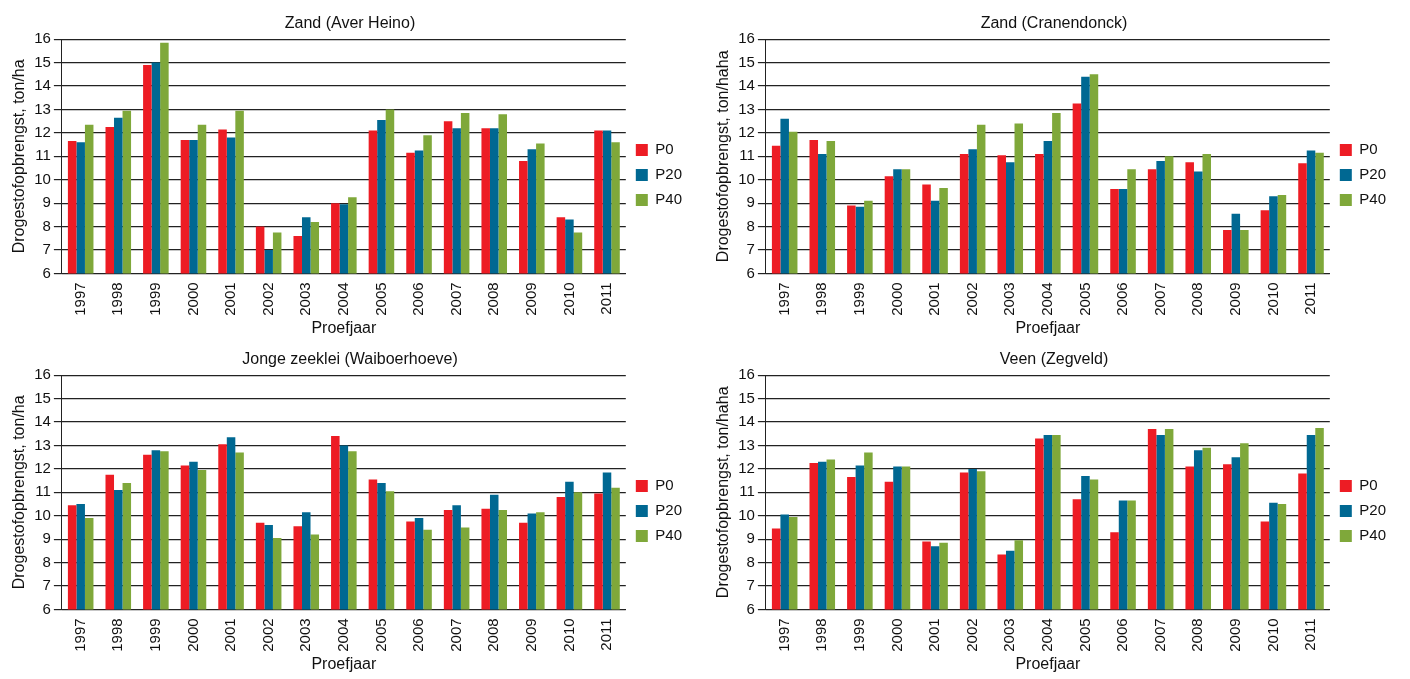  What do you see at coordinates (350, 359) in the screenshot?
I see `chart-title: Jonge zeeklei (Waiboerhoeve)` at bounding box center [350, 359].